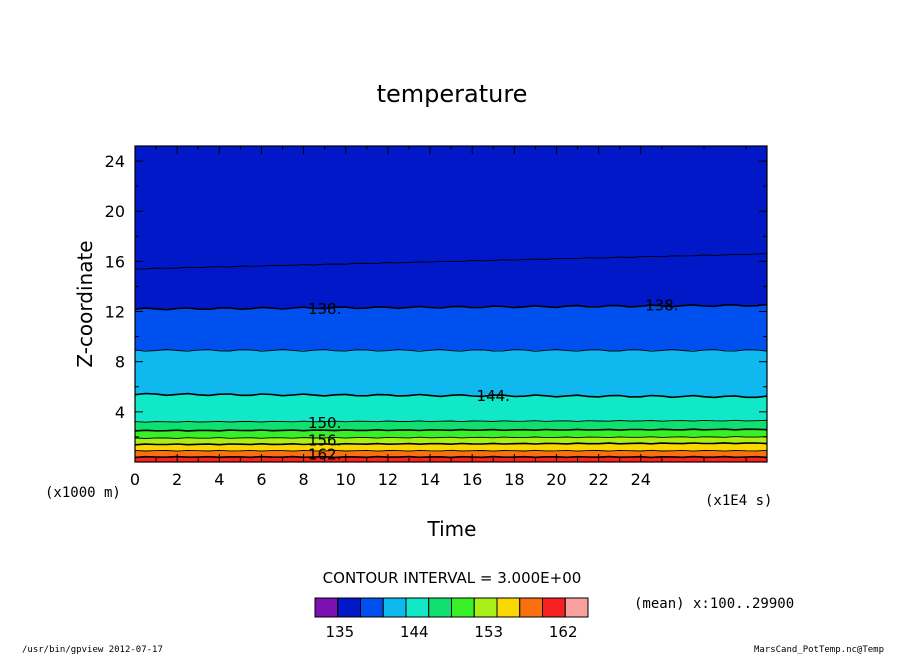 The image size is (904, 654). Describe the element at coordinates (85, 303) in the screenshot. I see `y-axis-label: Z-coordinate` at that location.